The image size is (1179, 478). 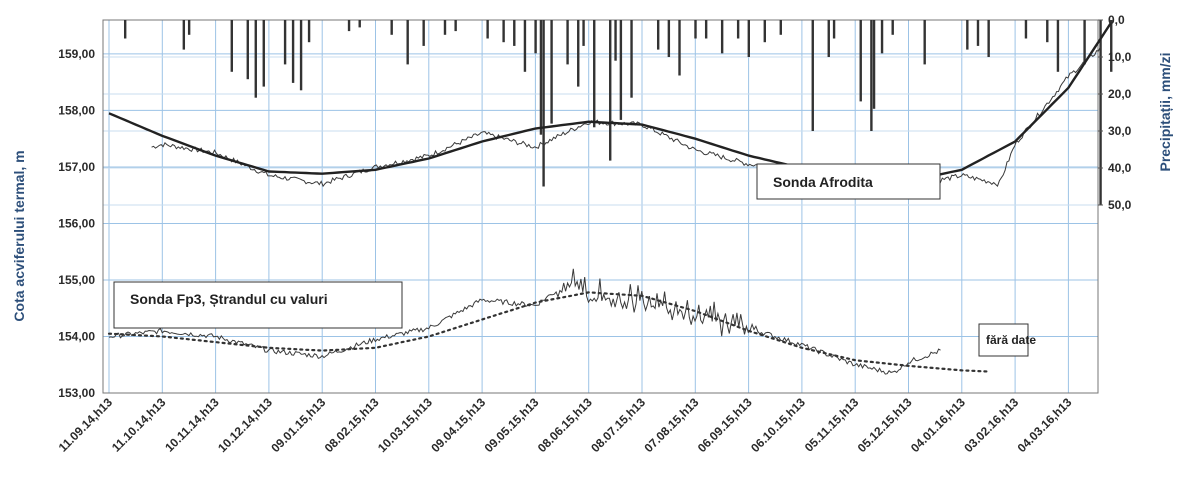 I want to click on x-tick-label: 05.12.15,h13, so click(x=885, y=425).